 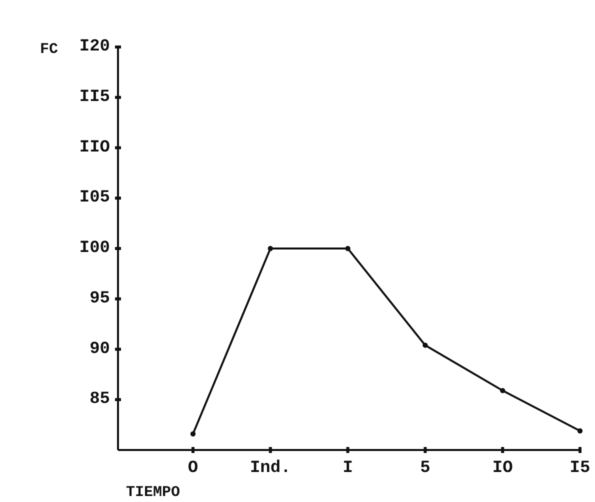 What do you see at coordinates (94, 148) in the screenshot?
I see `y-tick-label: IIO` at bounding box center [94, 148].